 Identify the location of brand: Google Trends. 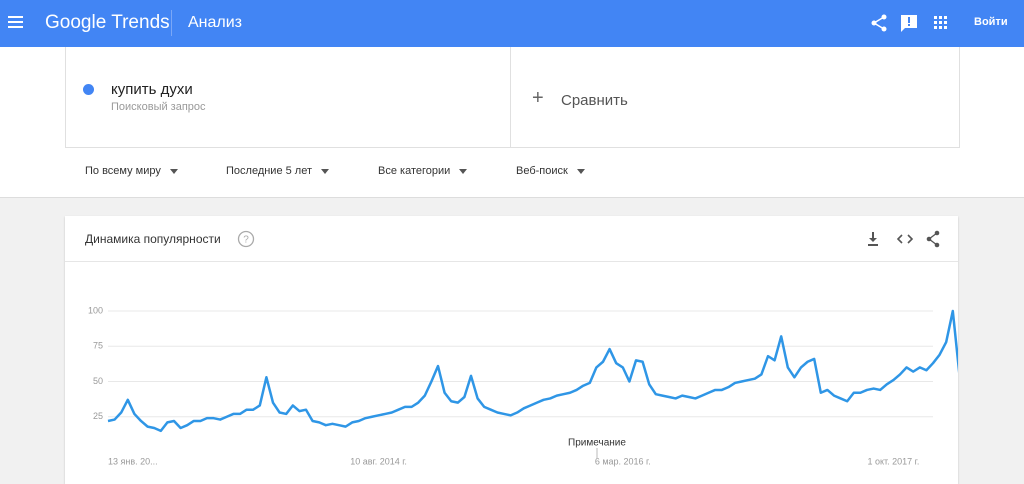
(107, 22).